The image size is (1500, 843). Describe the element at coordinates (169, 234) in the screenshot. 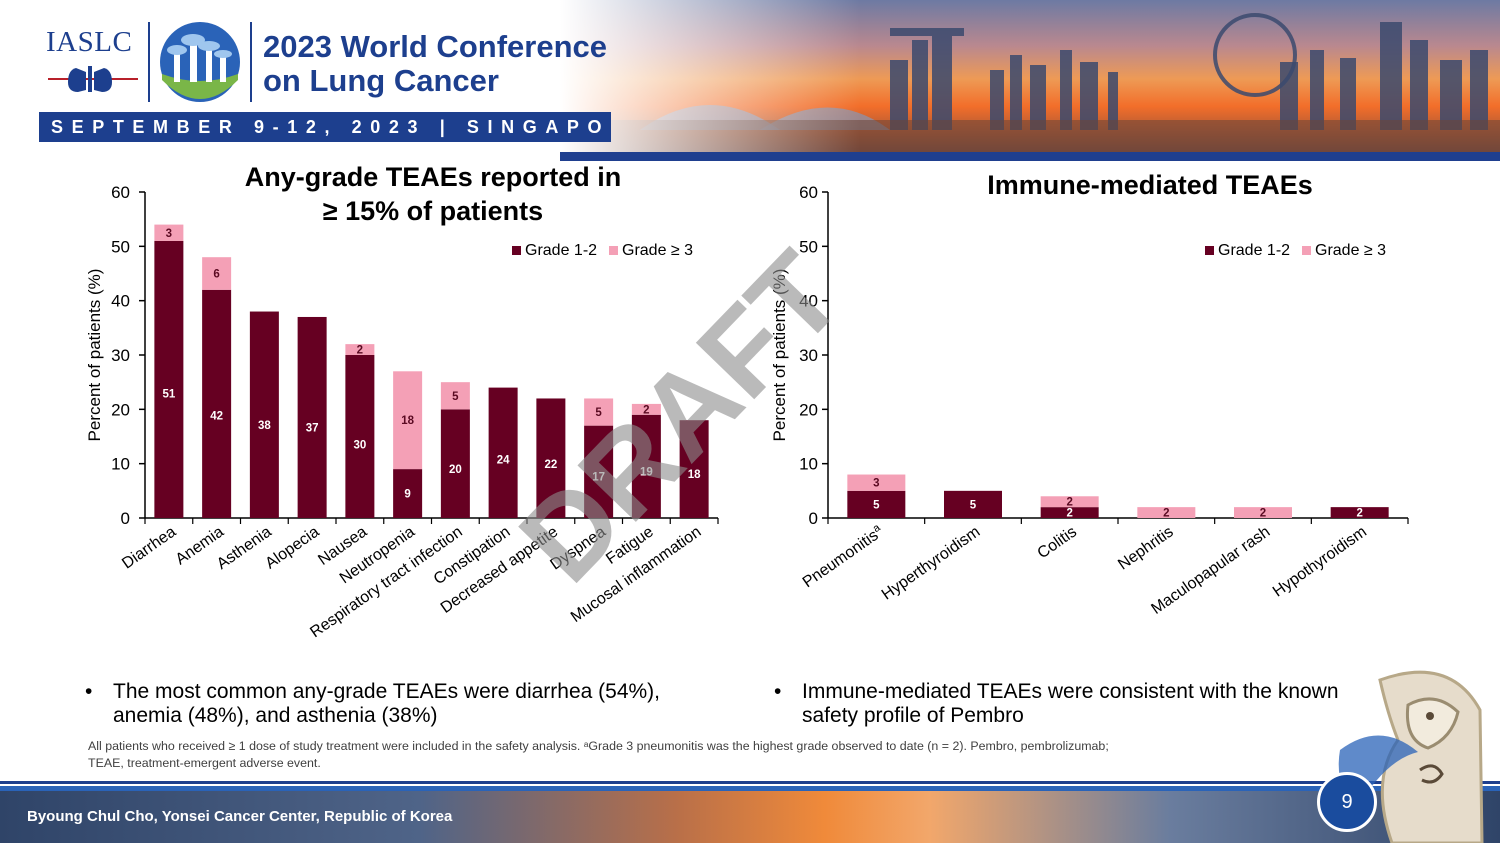

I see `bar-label-grade-3-plus: 3` at that location.